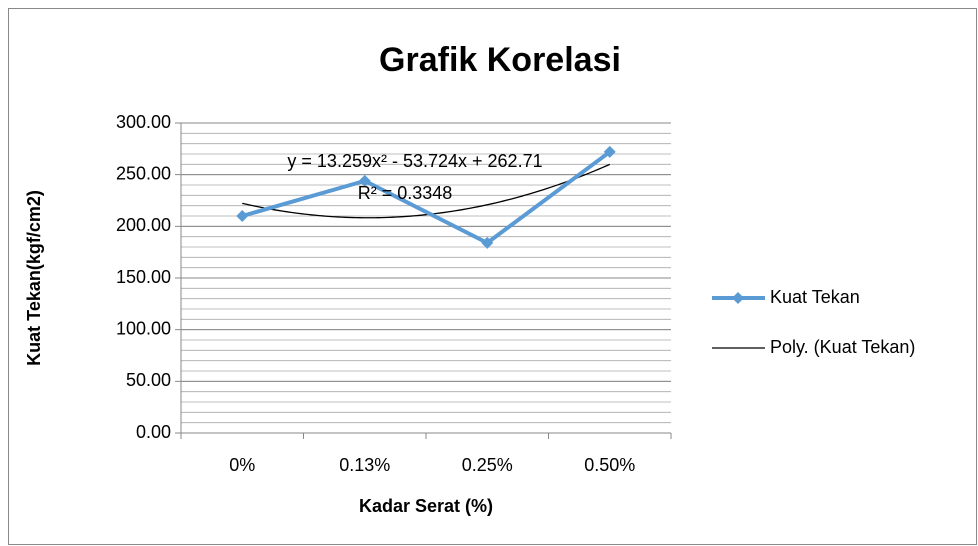 This screenshot has height=546, width=978. I want to click on x-axis-title: Kadar Serat (%), so click(426, 506).